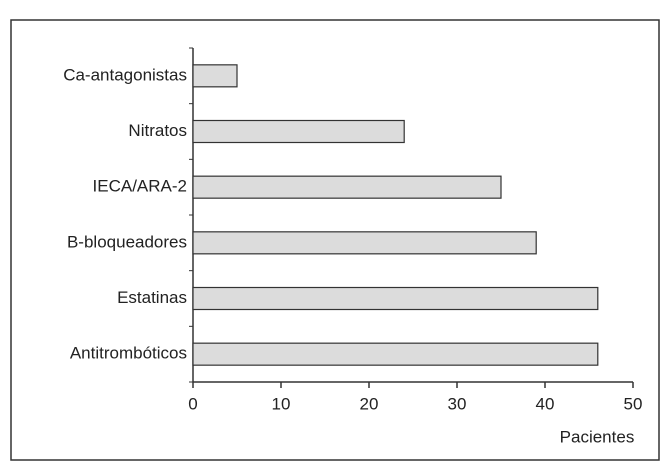  I want to click on x-tick-label: 10, so click(281, 403).